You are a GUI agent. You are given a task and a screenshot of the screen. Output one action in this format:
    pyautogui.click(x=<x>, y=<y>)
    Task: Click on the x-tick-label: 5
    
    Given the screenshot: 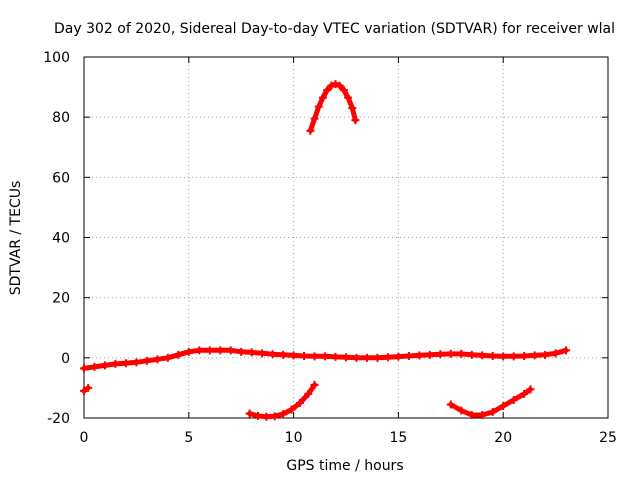 What is the action you would take?
    pyautogui.click(x=188, y=438)
    